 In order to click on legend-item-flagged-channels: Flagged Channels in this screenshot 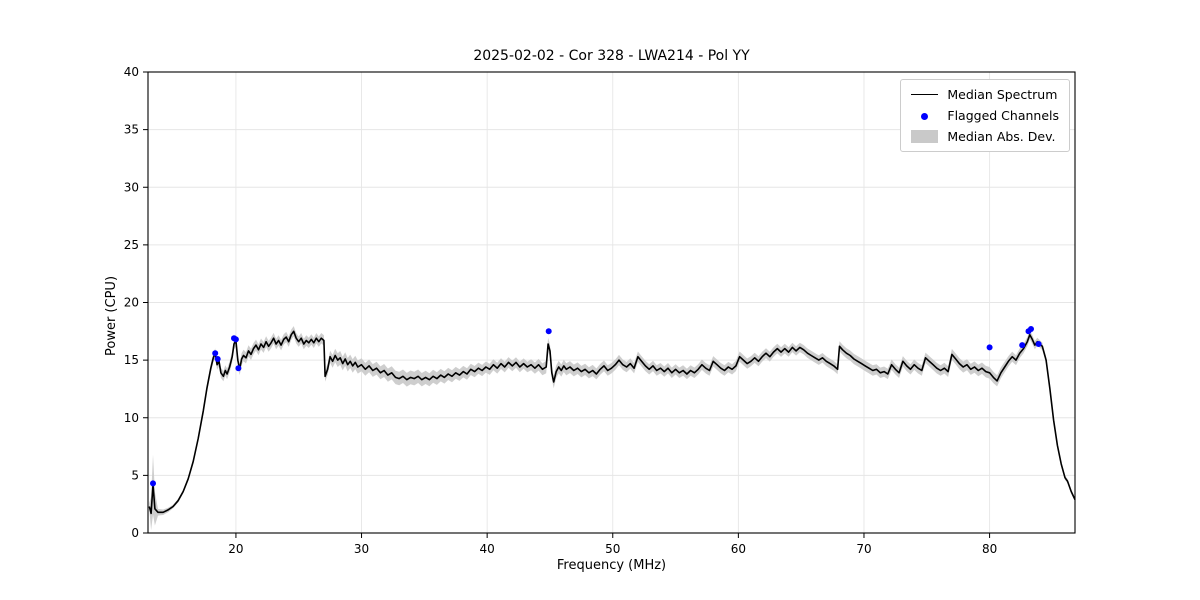, I will do `click(985, 115)`.